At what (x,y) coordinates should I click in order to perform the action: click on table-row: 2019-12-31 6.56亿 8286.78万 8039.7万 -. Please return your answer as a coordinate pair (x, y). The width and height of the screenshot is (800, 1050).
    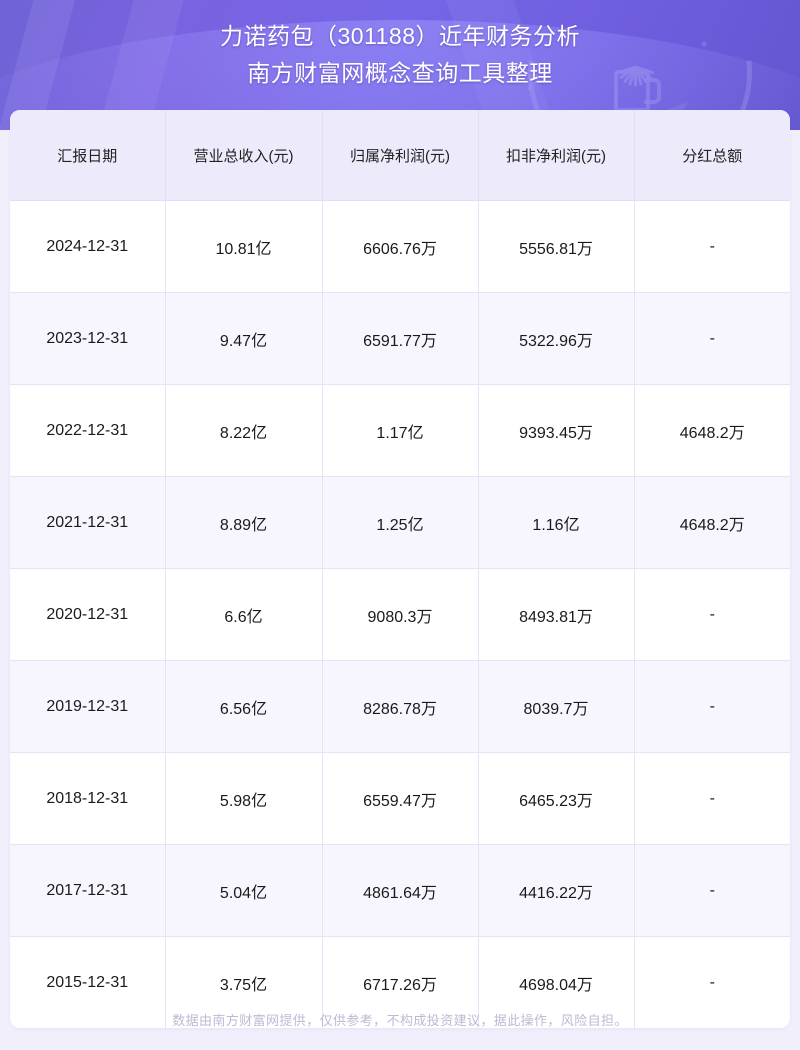
    Looking at the image, I should click on (400, 706).